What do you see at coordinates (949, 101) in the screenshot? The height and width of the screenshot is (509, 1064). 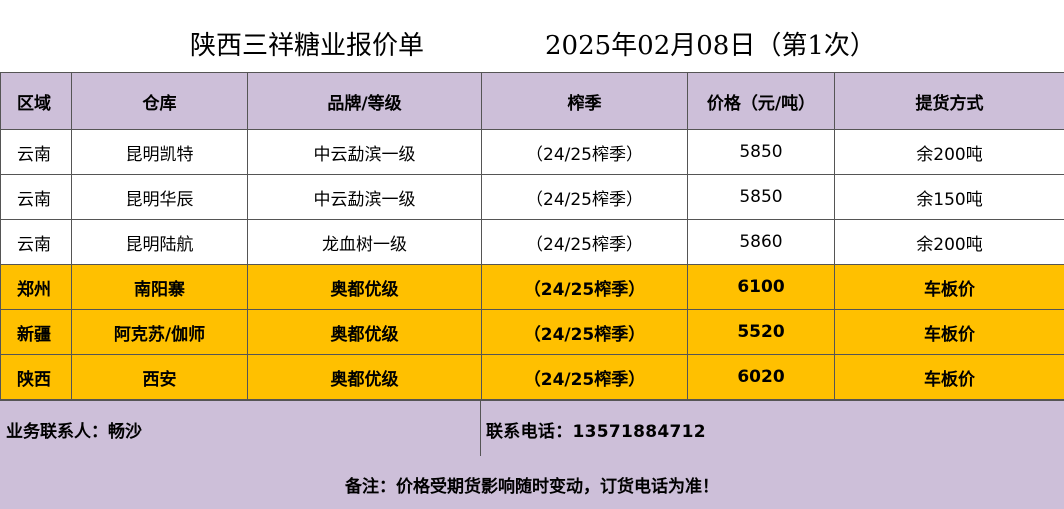 I see `header-delivery: 提货方式` at bounding box center [949, 101].